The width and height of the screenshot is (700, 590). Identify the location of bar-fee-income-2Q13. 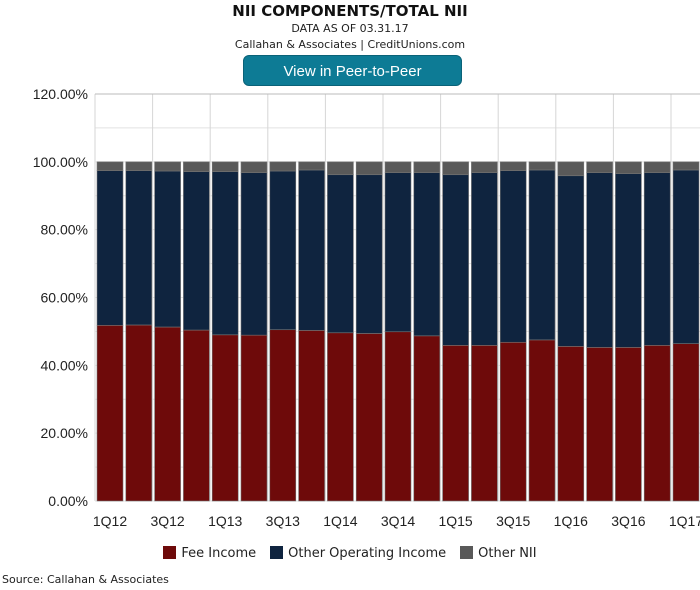
(254, 418).